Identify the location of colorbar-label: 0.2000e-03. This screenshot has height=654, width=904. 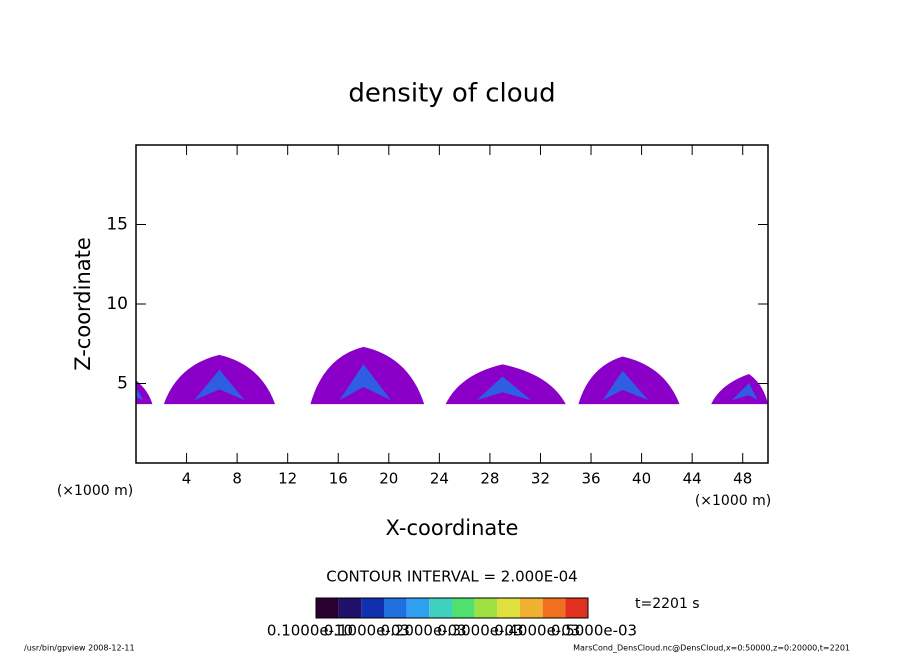
(423, 631).